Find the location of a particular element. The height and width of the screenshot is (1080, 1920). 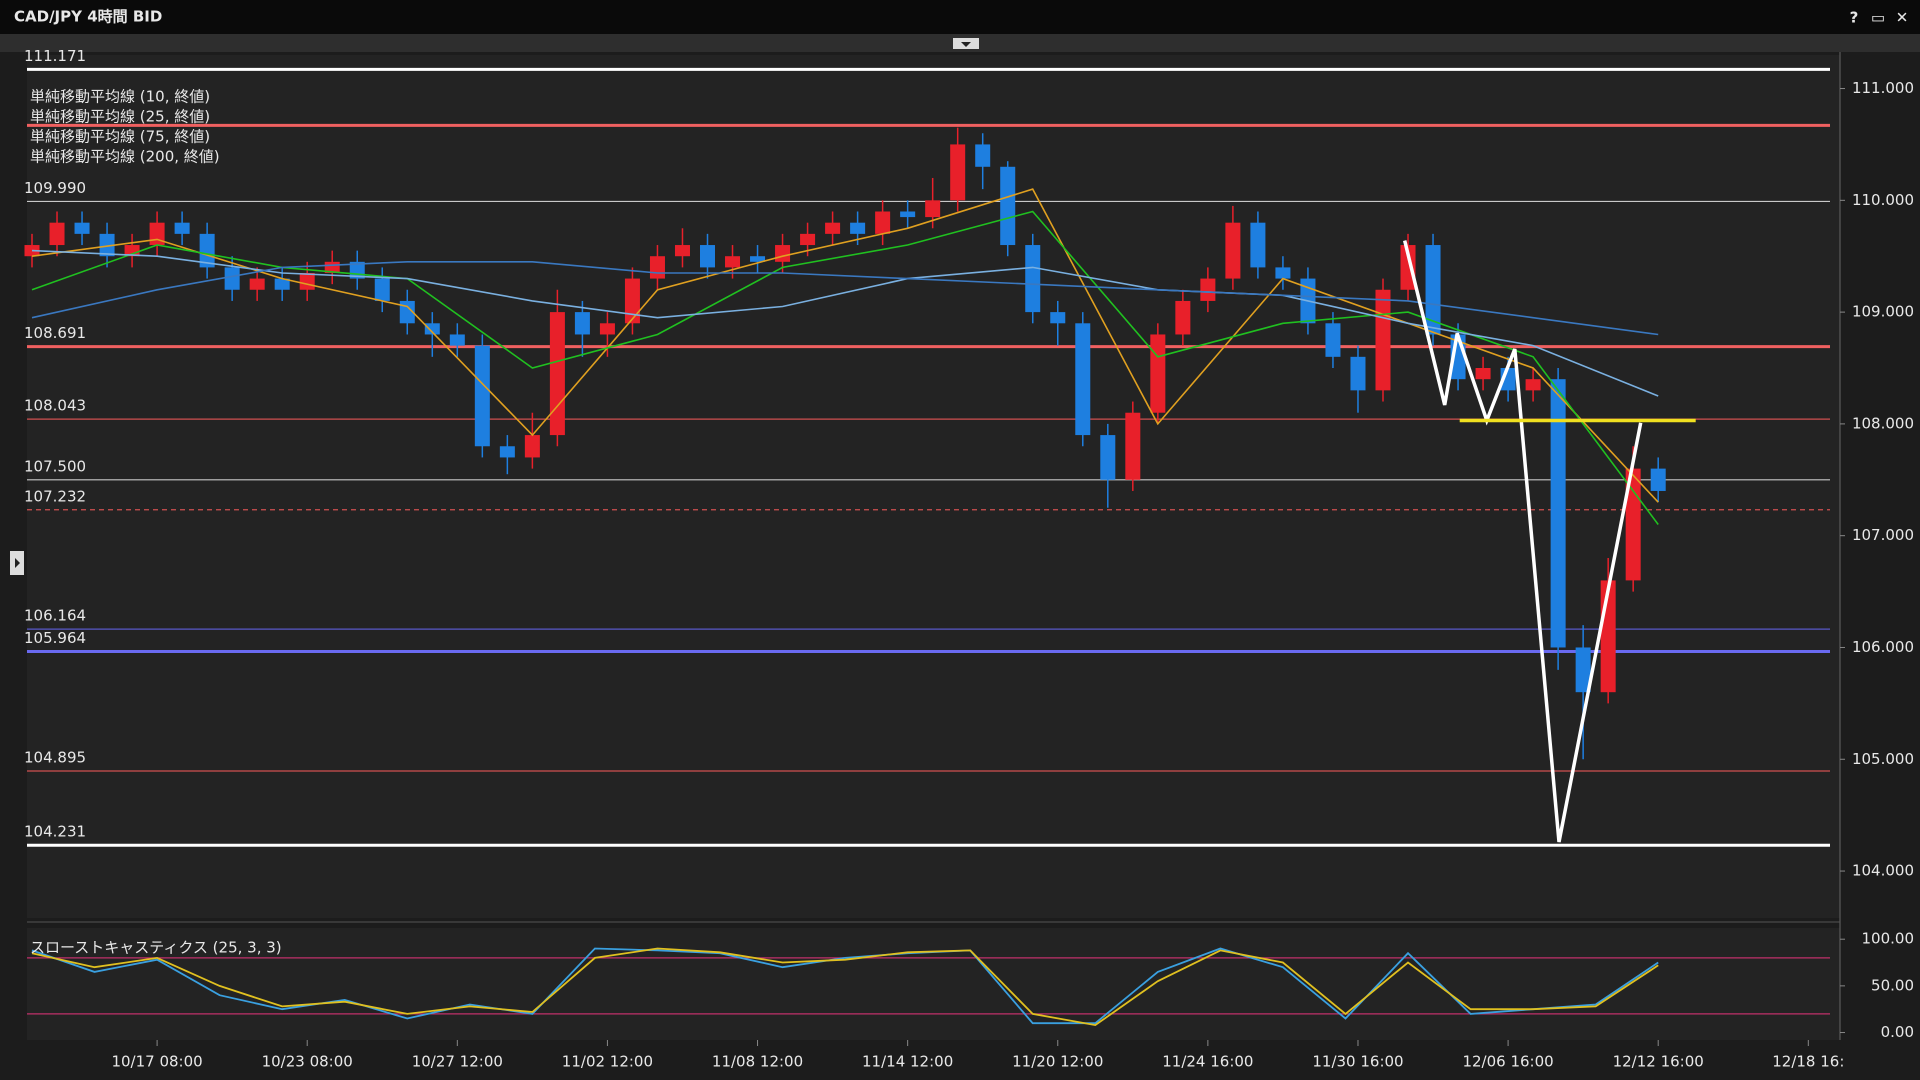

x-tick-label: 12/12 16:00 is located at coordinates (1658, 1062).